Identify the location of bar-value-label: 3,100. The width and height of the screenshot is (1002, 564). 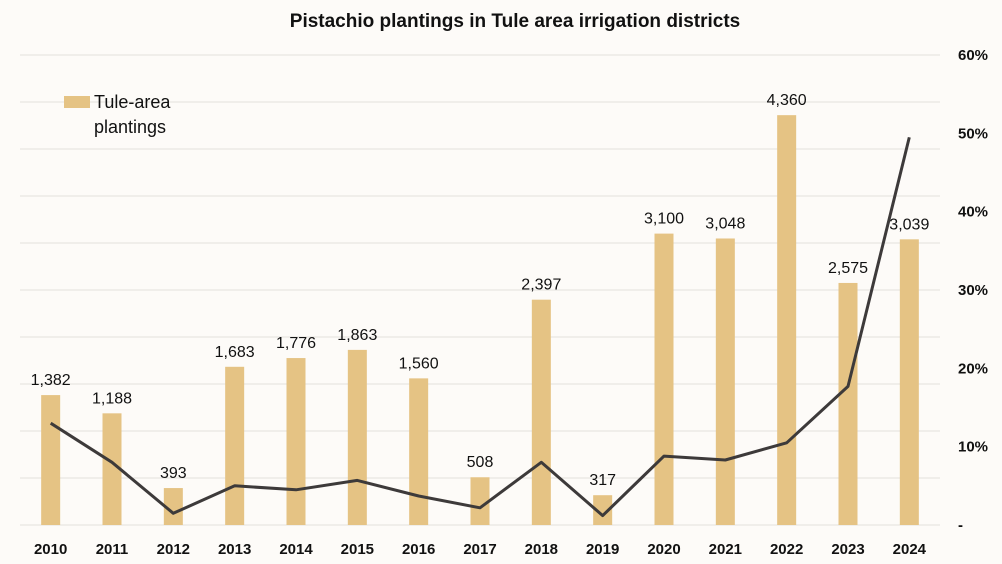
(664, 219).